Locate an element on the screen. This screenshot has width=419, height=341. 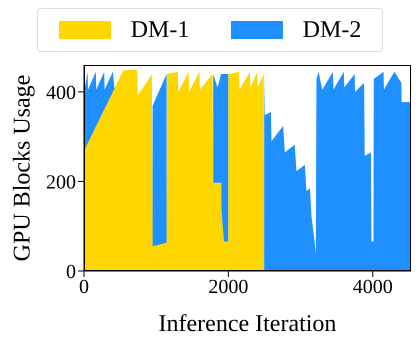
x-tick-label: 2000 is located at coordinates (228, 287).